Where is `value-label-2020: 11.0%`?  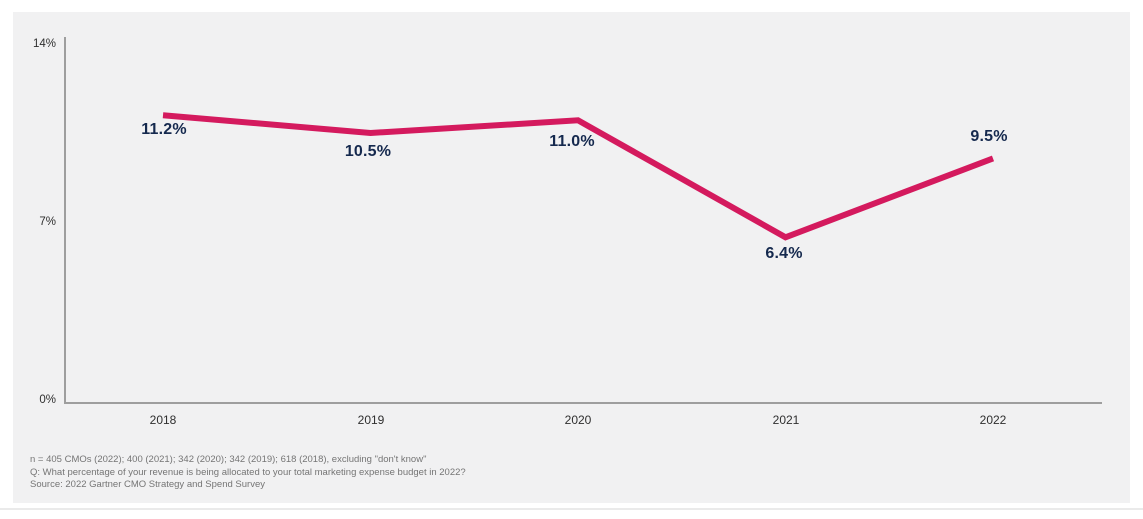 value-label-2020: 11.0% is located at coordinates (572, 141).